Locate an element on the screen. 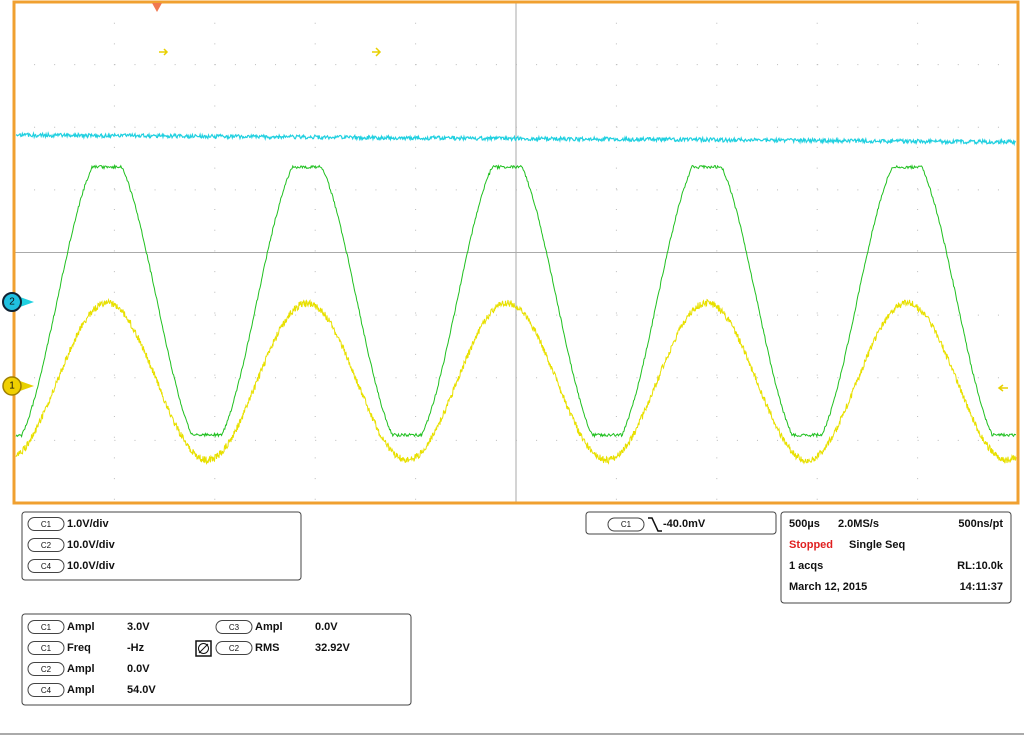 The width and height of the screenshot is (1024, 736). measurement-value: -Hz is located at coordinates (136, 648).